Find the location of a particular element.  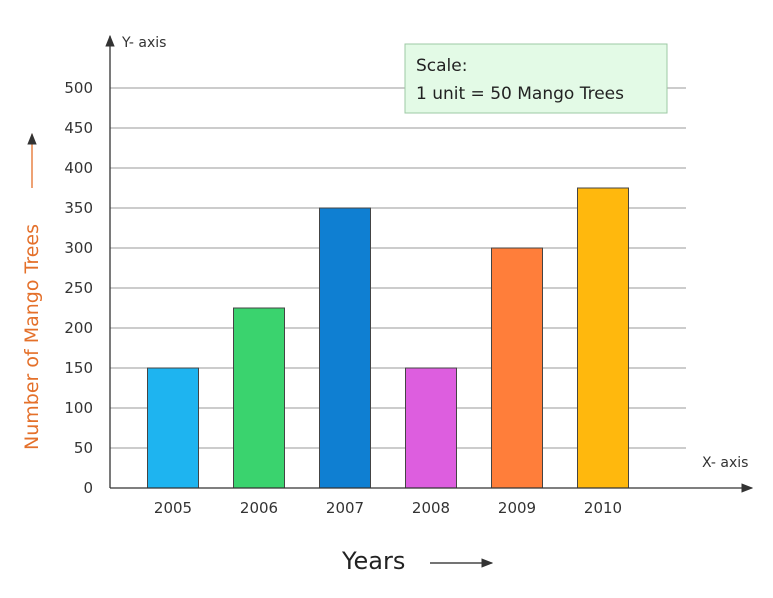

y-tick-label: 100 is located at coordinates (78, 408).